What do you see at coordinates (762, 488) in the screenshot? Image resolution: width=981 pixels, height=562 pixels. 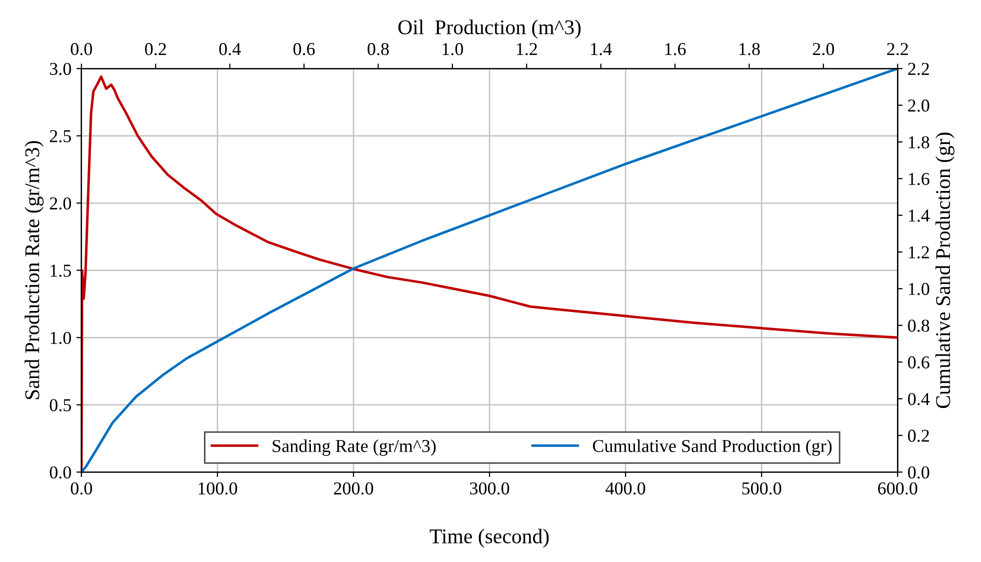 I see `x-tick-label: 500.0` at bounding box center [762, 488].